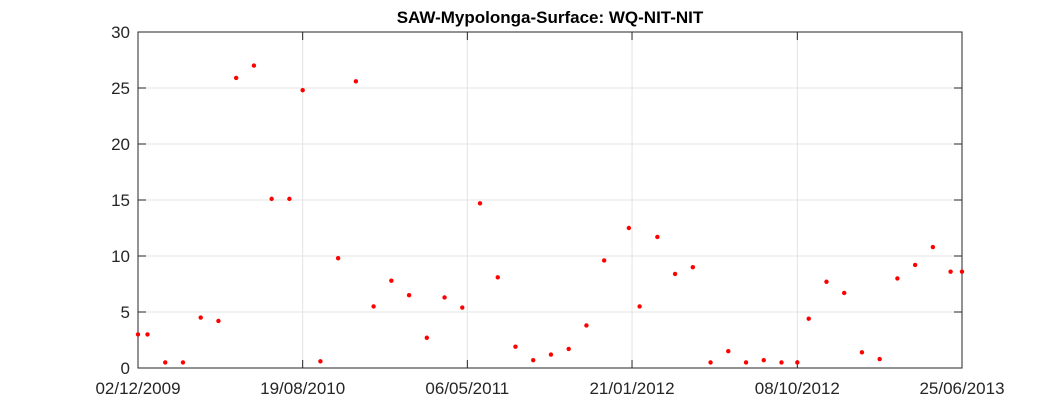  Describe the element at coordinates (125, 312) in the screenshot. I see `y-tick-label: 5` at that location.